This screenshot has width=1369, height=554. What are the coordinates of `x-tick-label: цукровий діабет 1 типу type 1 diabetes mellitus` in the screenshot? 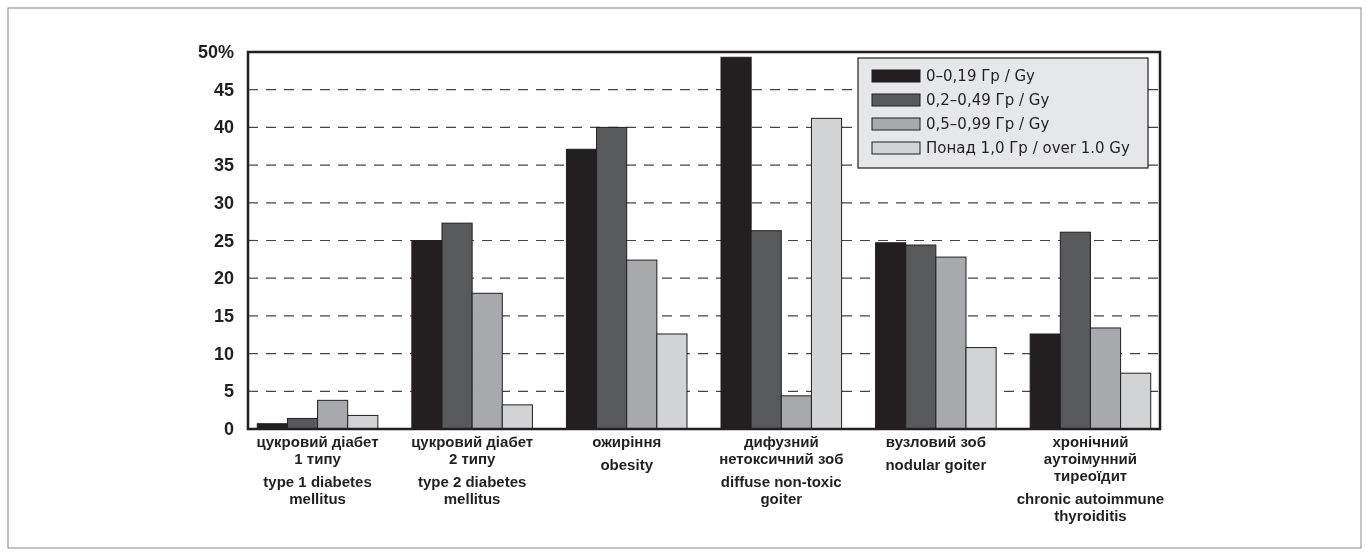 It's located at (317, 470).